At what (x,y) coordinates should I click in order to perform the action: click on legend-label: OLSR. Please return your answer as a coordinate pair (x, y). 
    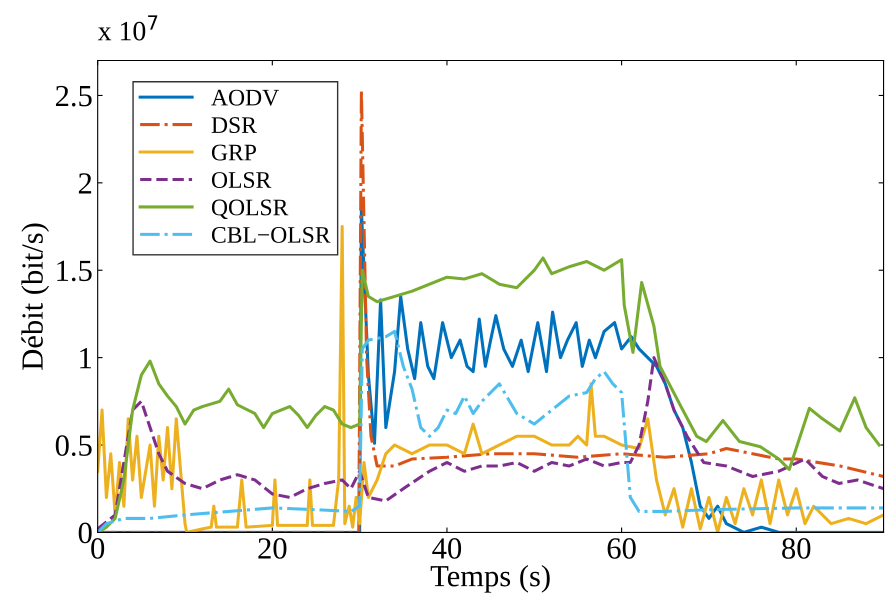
    Looking at the image, I should click on (242, 180).